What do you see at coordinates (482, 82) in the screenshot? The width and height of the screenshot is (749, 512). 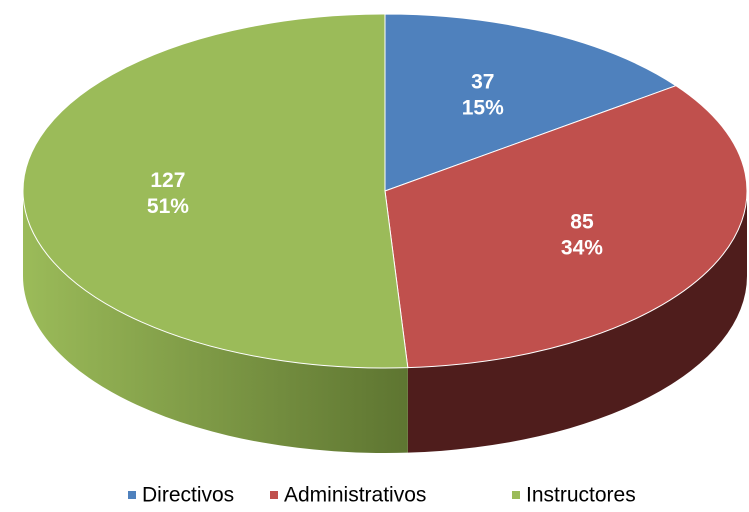 I see `data-label: 37` at bounding box center [482, 82].